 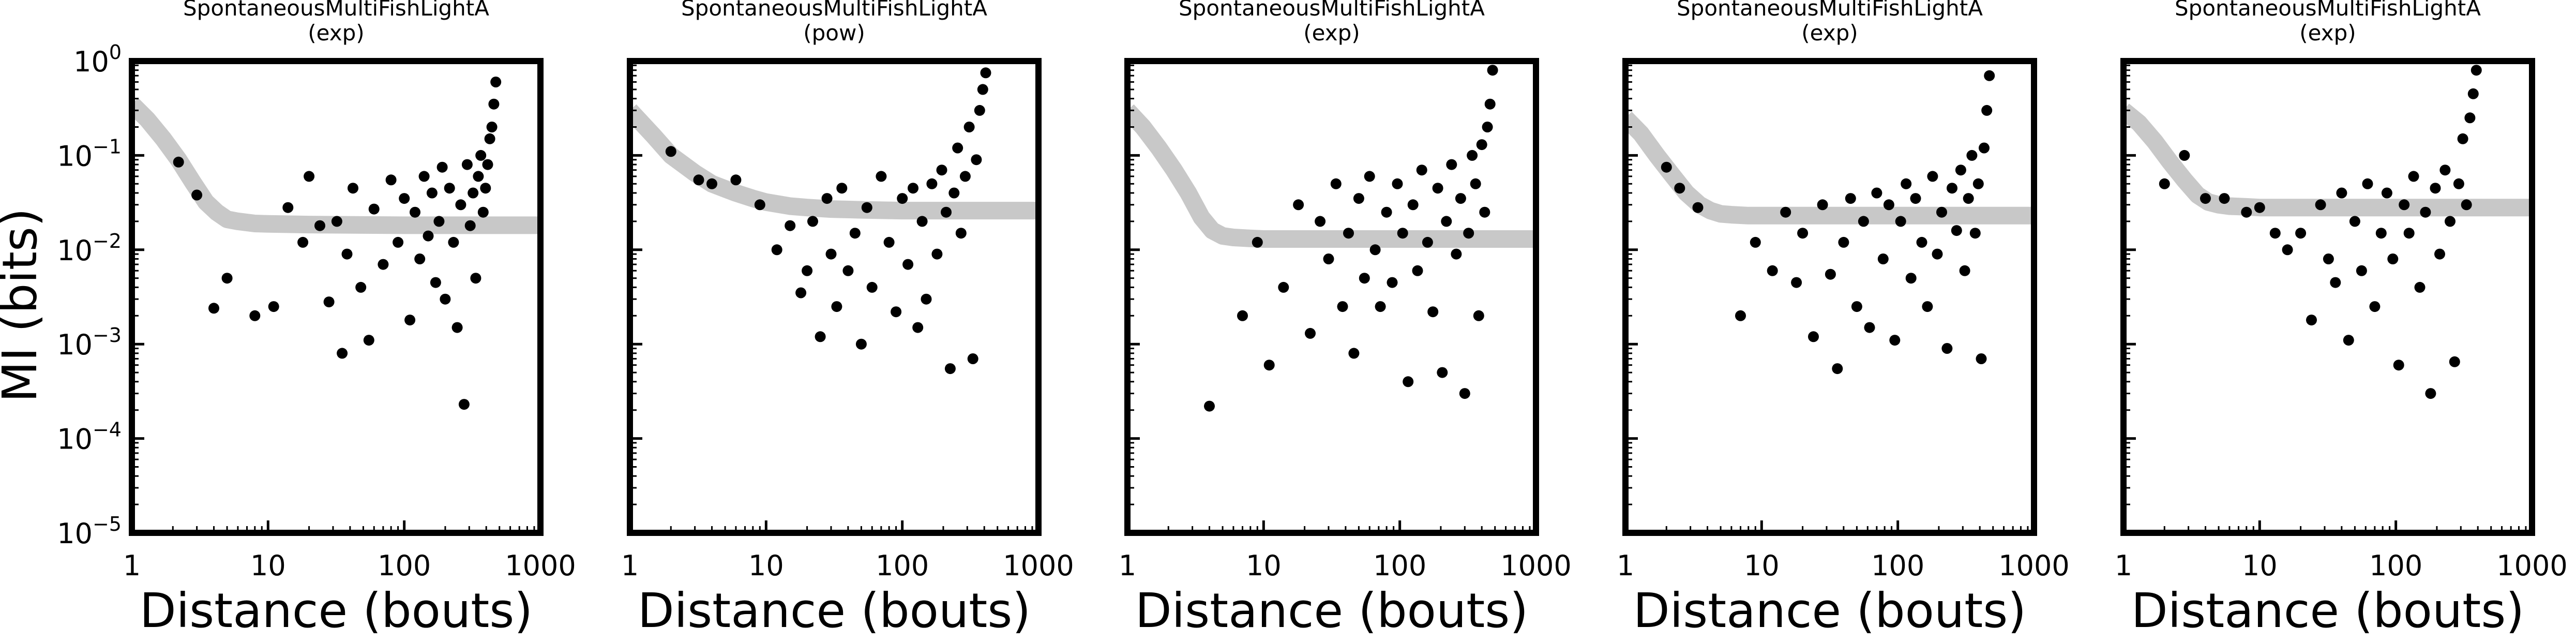 I want to click on x-tick-label: 1000, so click(x=2531, y=565).